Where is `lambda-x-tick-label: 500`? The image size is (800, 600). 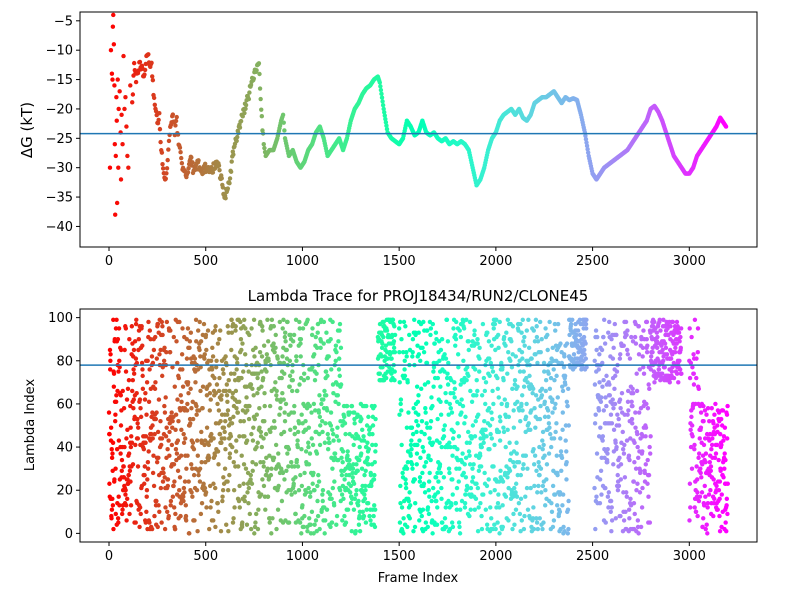 lambda-x-tick-label: 500 is located at coordinates (205, 556).